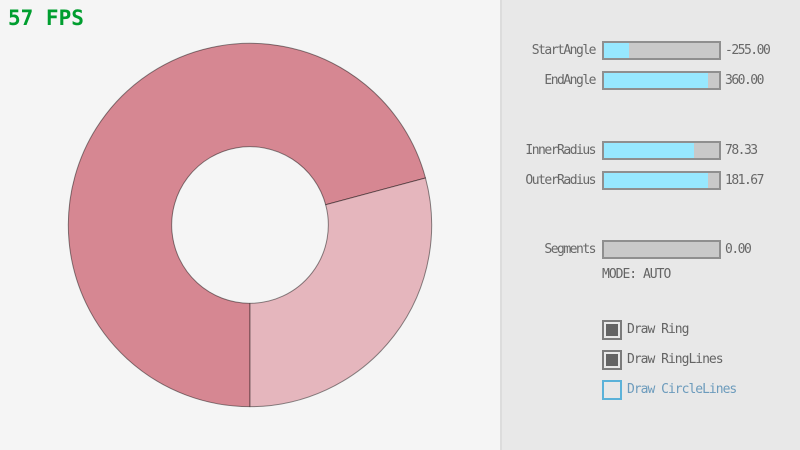 The image size is (800, 450). Describe the element at coordinates (661, 249) in the screenshot. I see `segments-slider` at that location.